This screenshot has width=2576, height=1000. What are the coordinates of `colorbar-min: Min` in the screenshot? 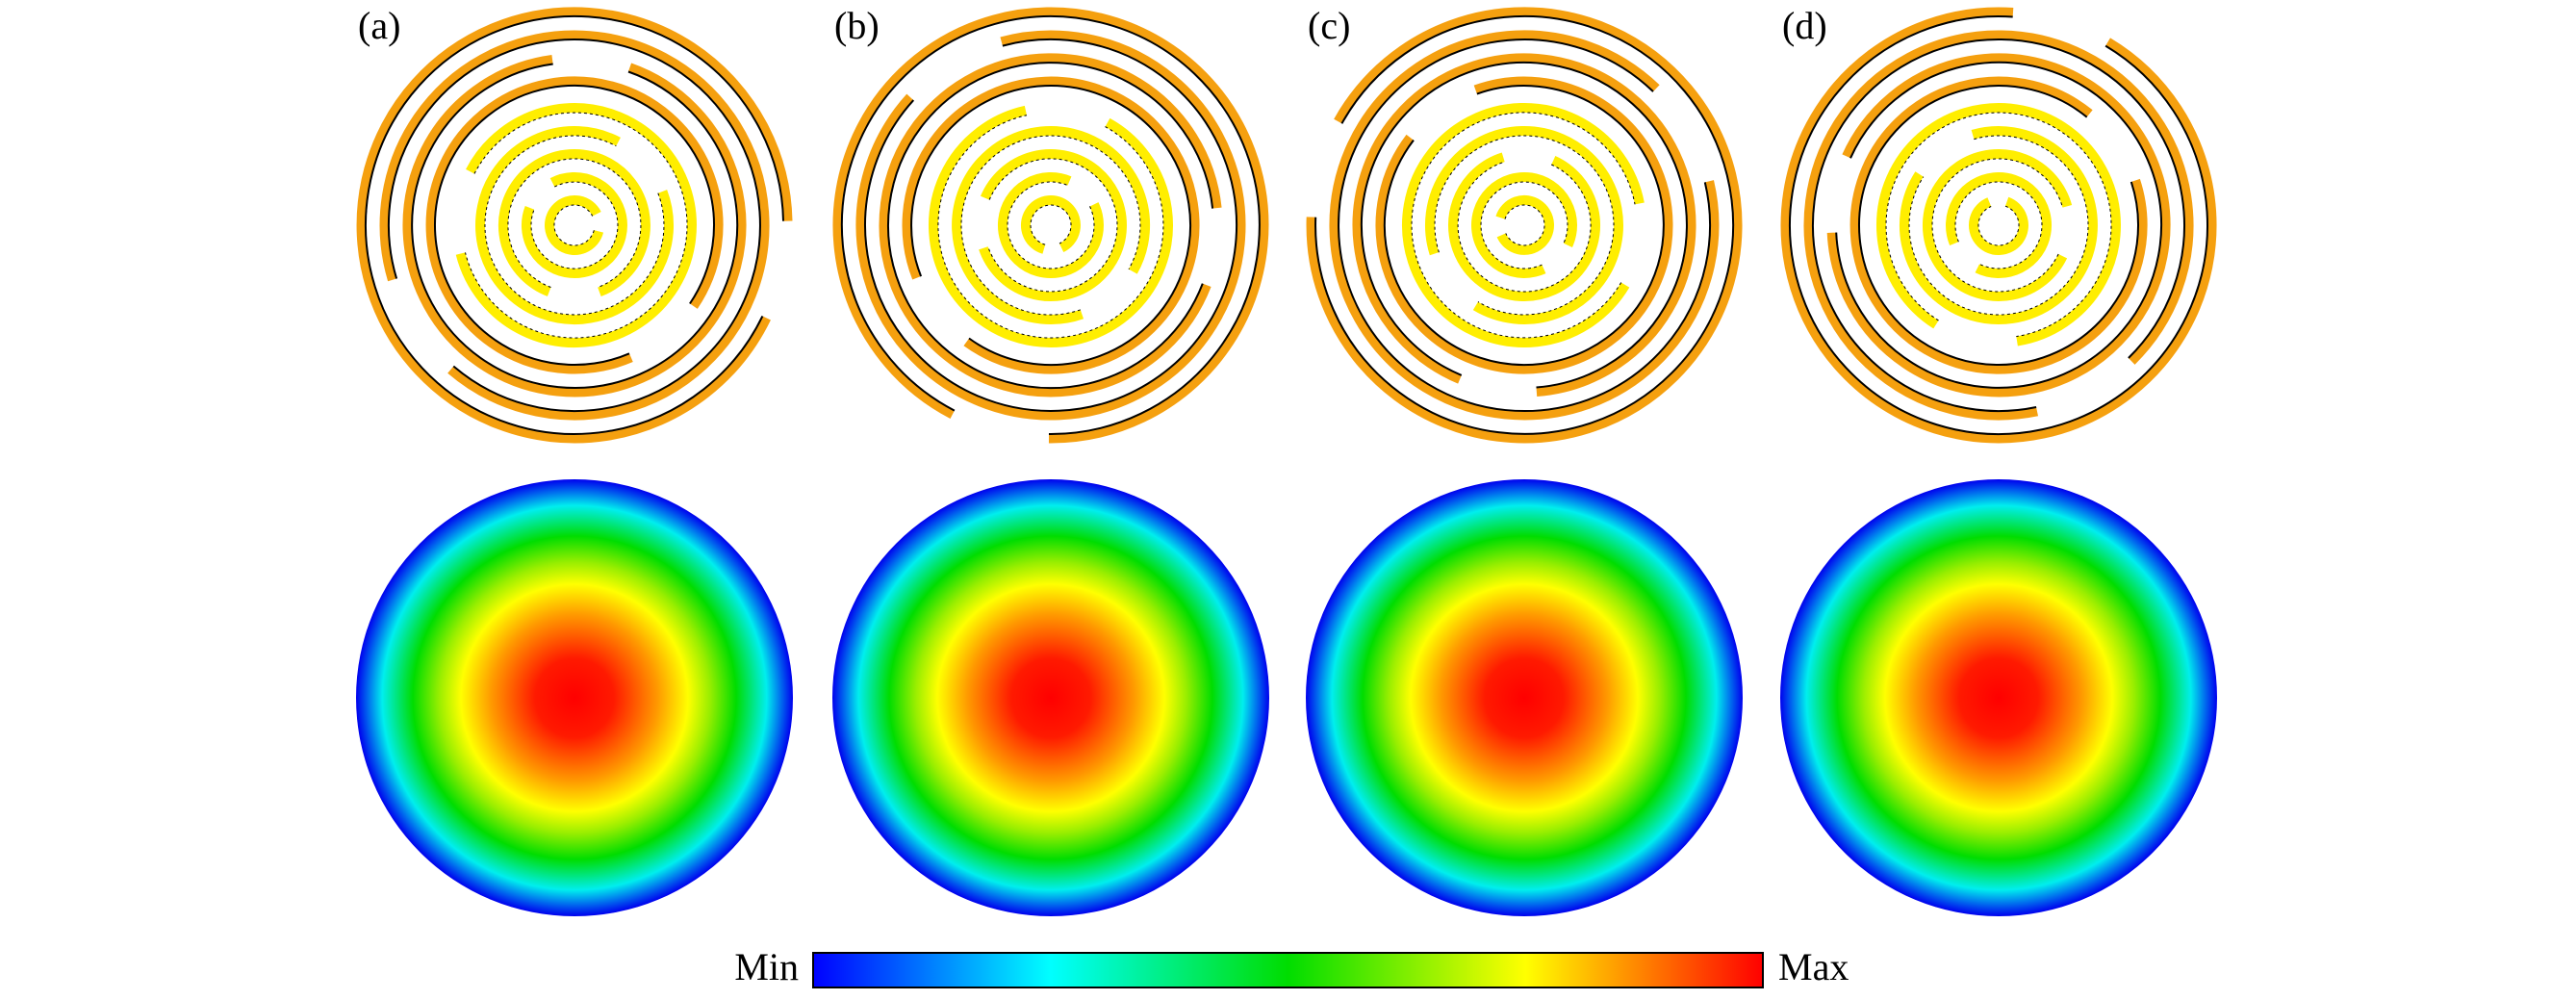 It's located at (766, 966).